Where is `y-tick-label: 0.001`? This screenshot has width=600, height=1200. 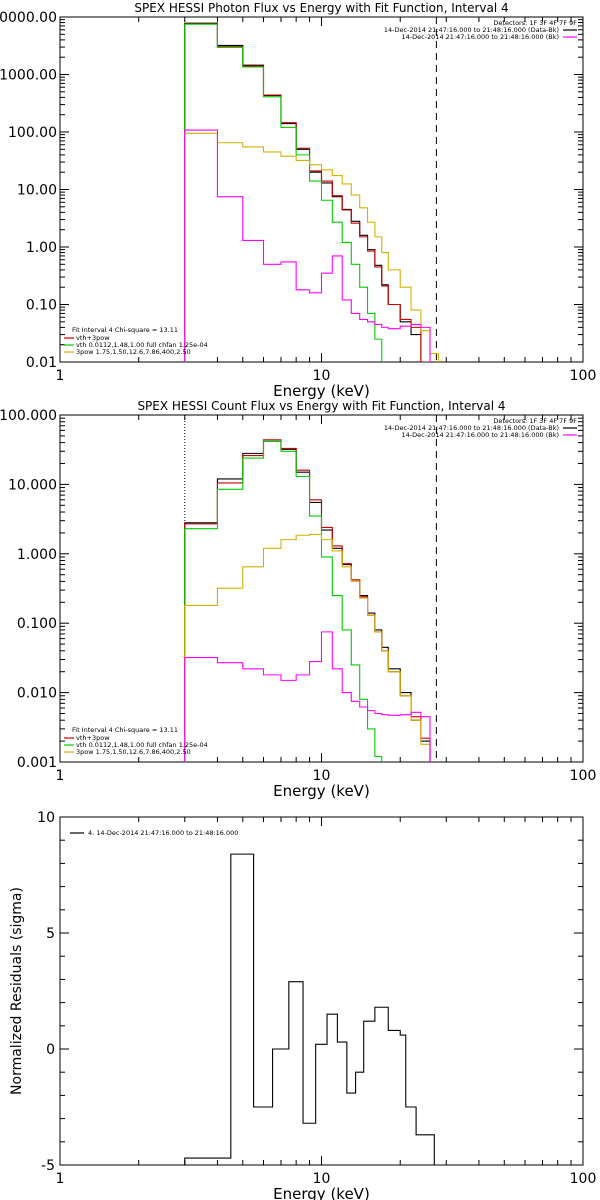
y-tick-label: 0.001 is located at coordinates (37, 763).